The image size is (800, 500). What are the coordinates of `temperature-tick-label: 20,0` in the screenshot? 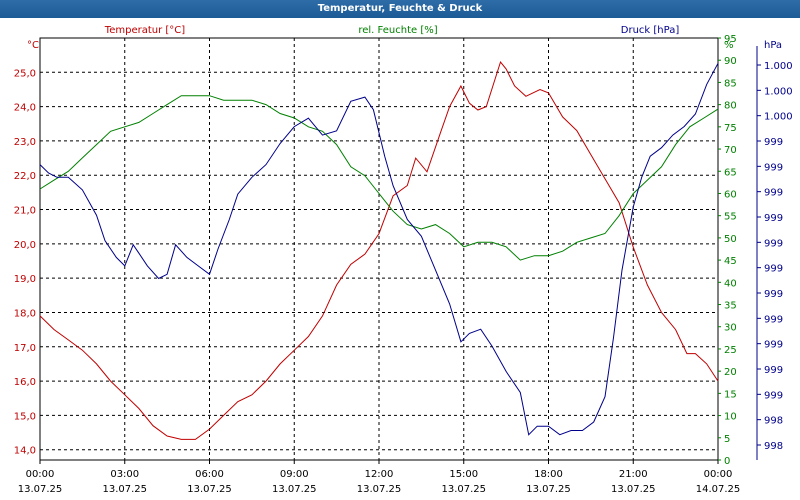 It's located at (25, 245).